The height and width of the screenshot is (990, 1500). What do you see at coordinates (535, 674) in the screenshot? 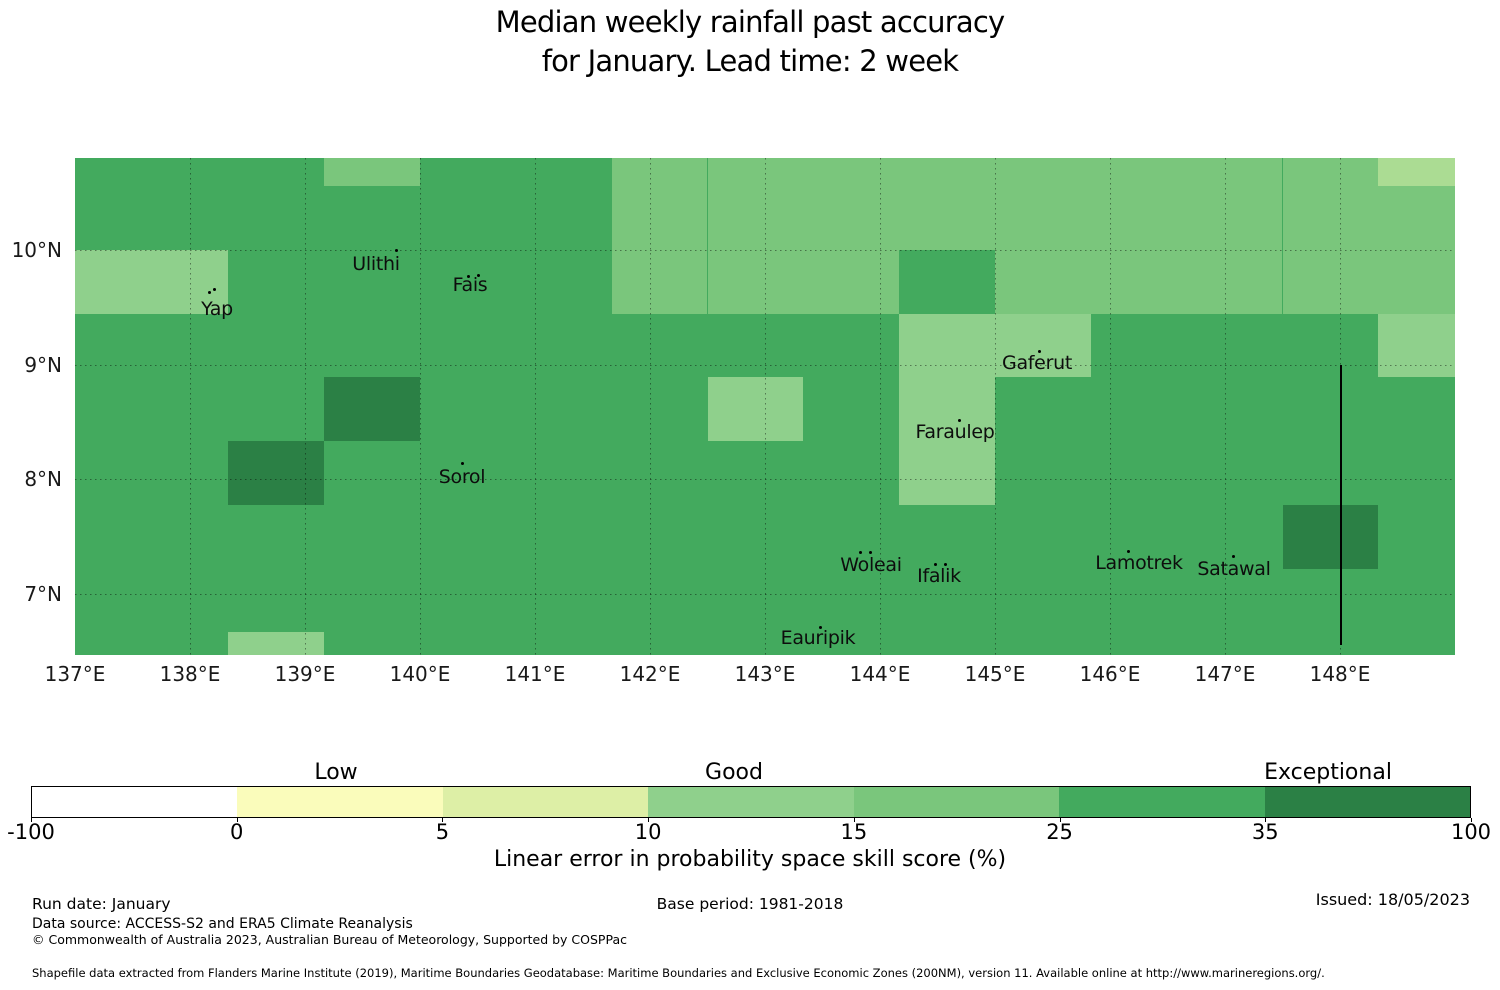
I see `x-tick-label: 141°E` at bounding box center [535, 674].